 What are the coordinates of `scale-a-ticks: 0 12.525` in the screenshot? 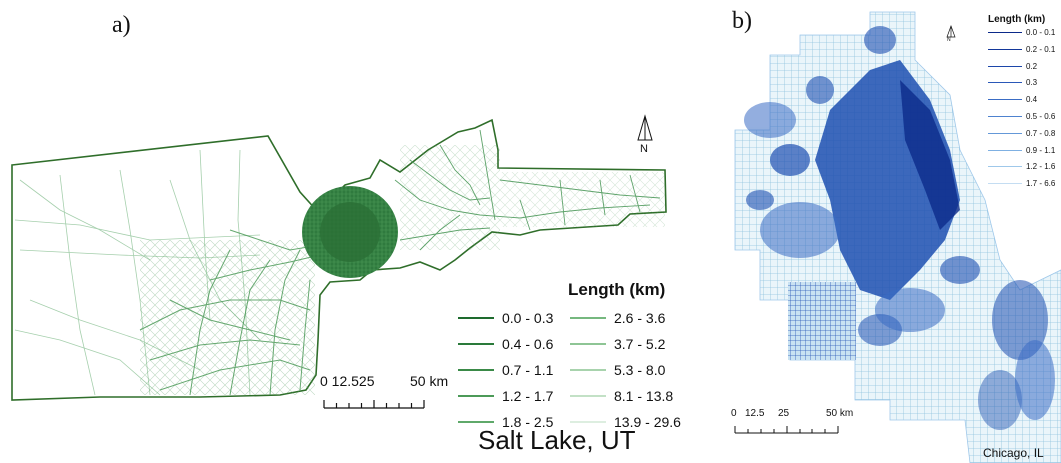 It's located at (347, 381).